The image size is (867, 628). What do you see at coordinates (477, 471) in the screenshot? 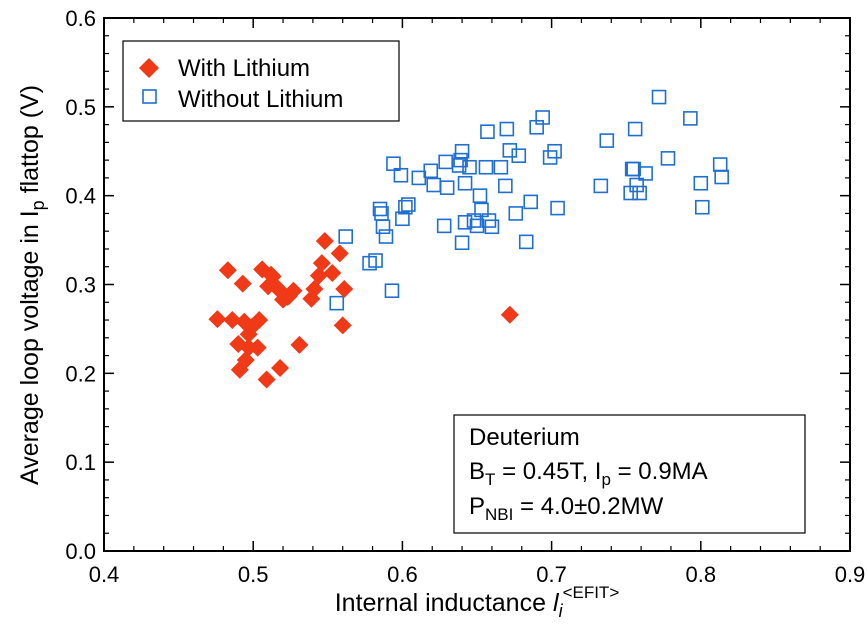
I see `annotation-bt-symbol: B` at bounding box center [477, 471].